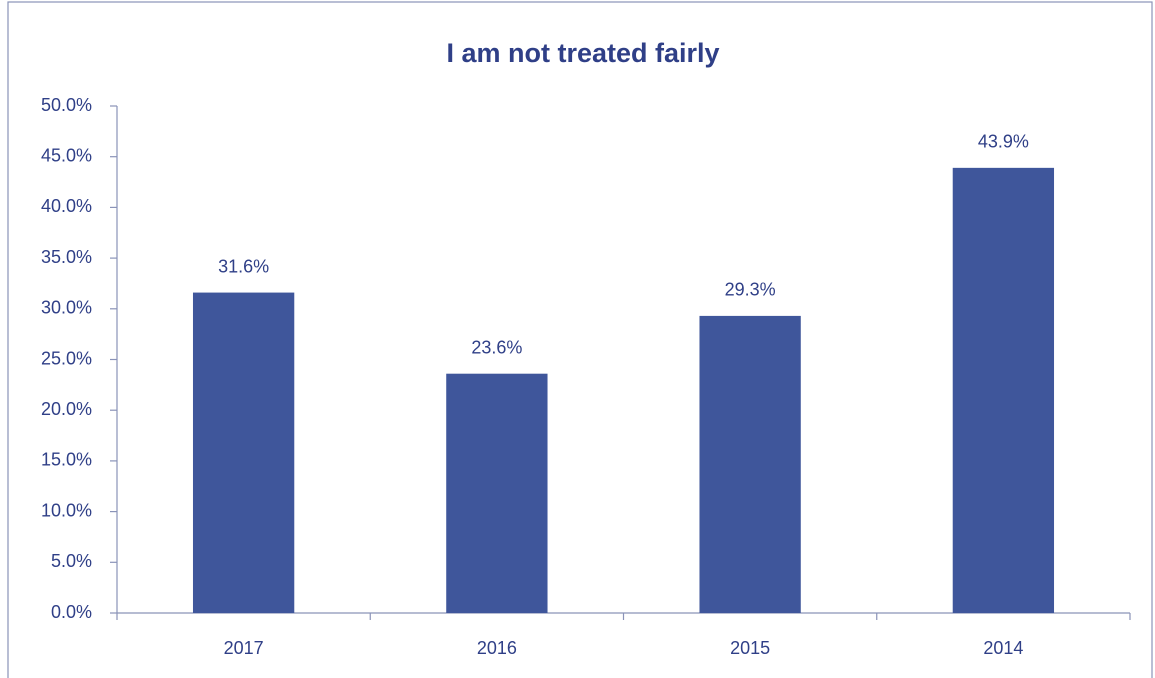  I want to click on chart-title: I am not treated fairly, so click(582, 53).